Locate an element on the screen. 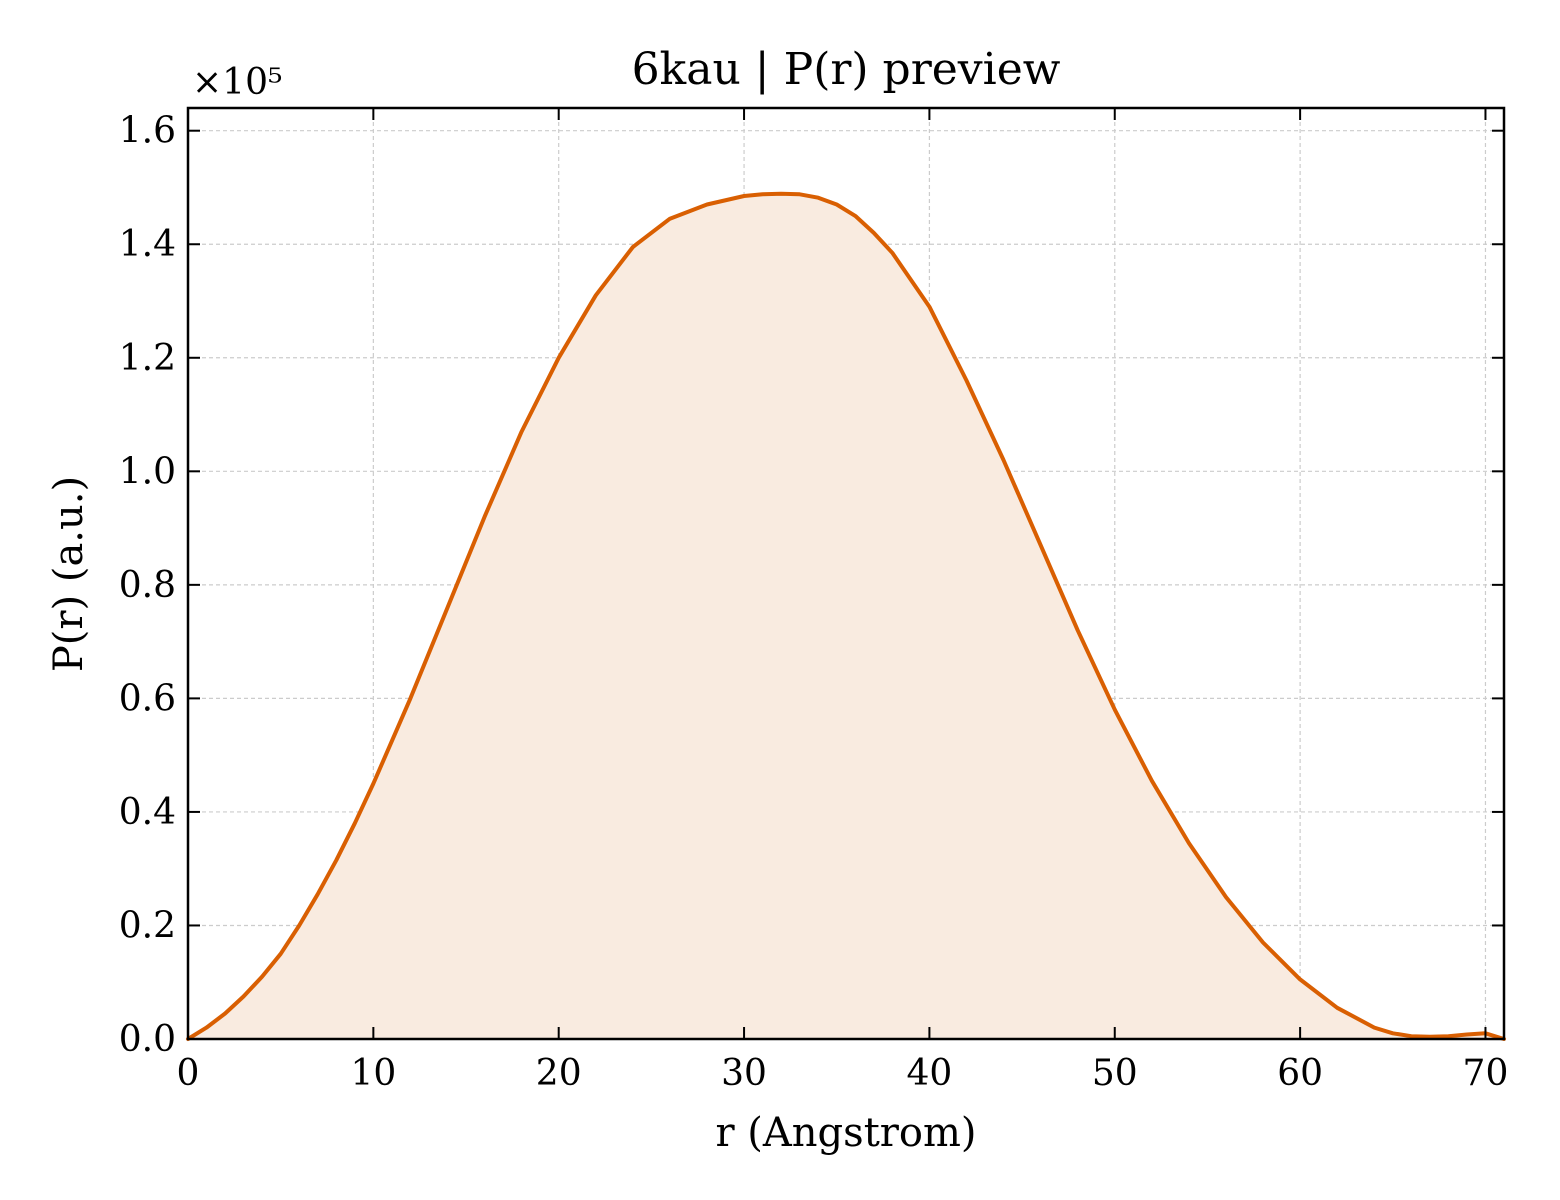  chart-title: 6kau | P(r) preview is located at coordinates (846, 69).